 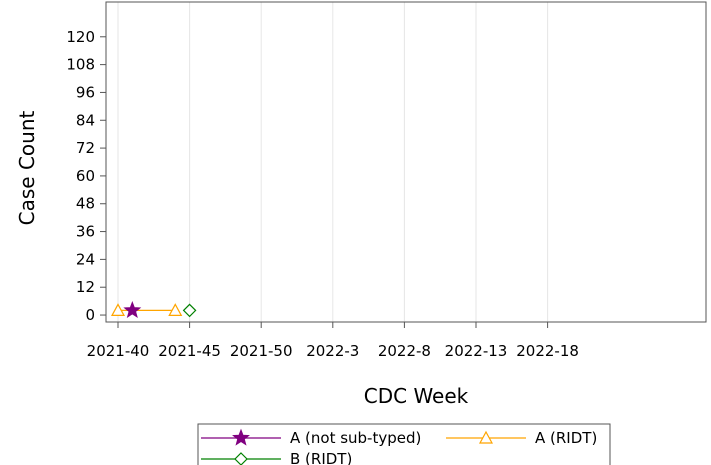 I want to click on y-axis-ticks: 0 12 24 36 48 60 72 84 96 108 120, so click(x=86, y=176).